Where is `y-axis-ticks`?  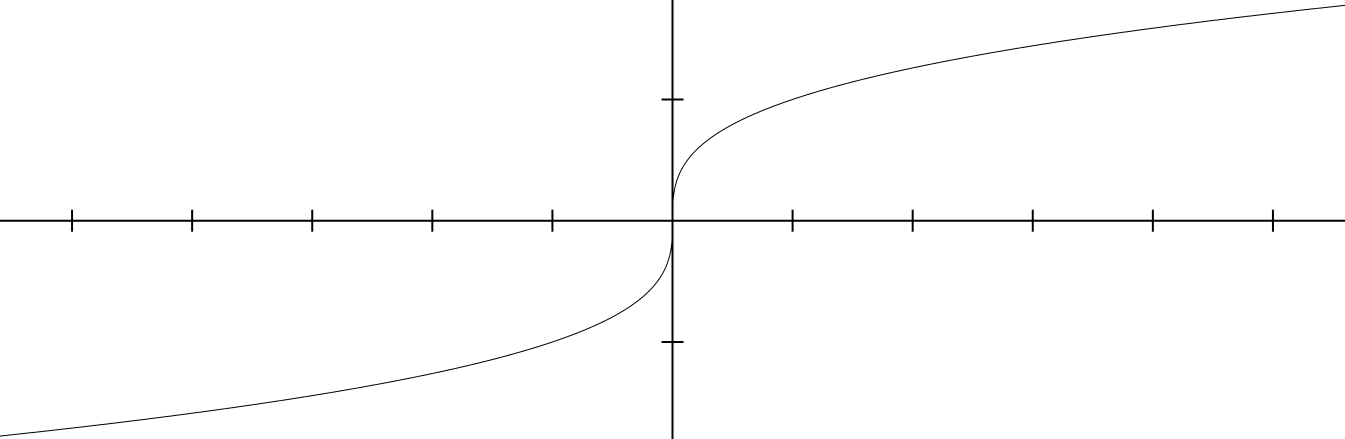
y-axis-ticks is located at coordinates (672, 220).